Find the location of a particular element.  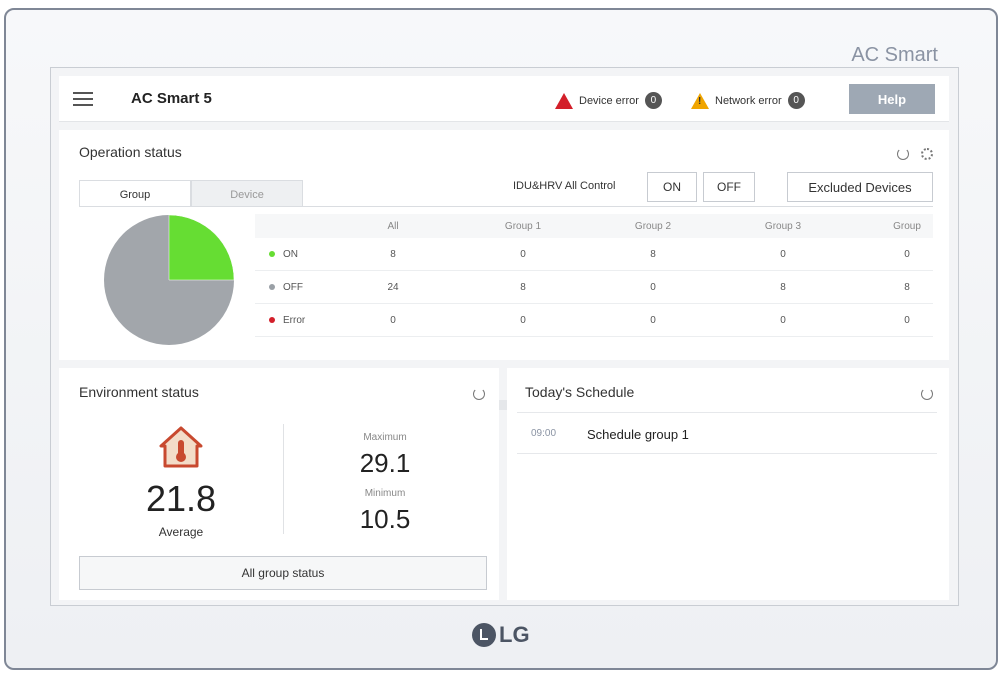

schedule-item: 09:00 Schedule group 1 is located at coordinates (727, 434).